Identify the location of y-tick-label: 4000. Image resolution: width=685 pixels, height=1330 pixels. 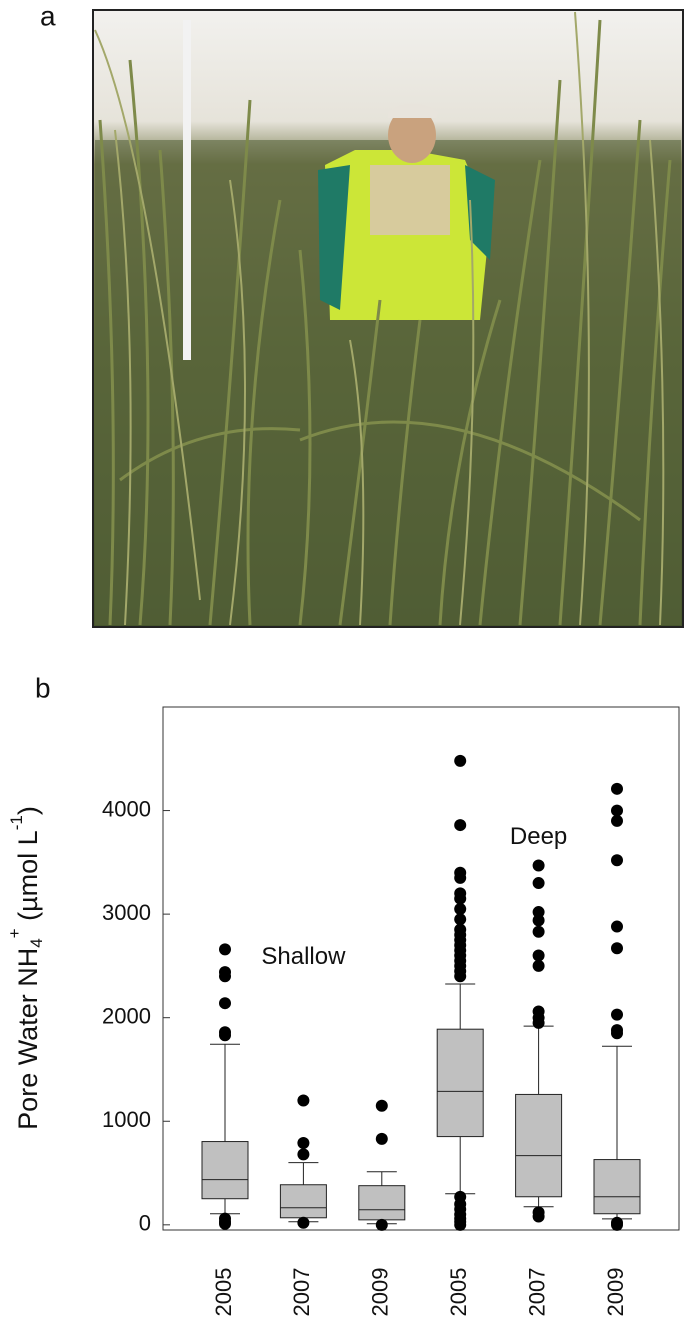
(126, 808).